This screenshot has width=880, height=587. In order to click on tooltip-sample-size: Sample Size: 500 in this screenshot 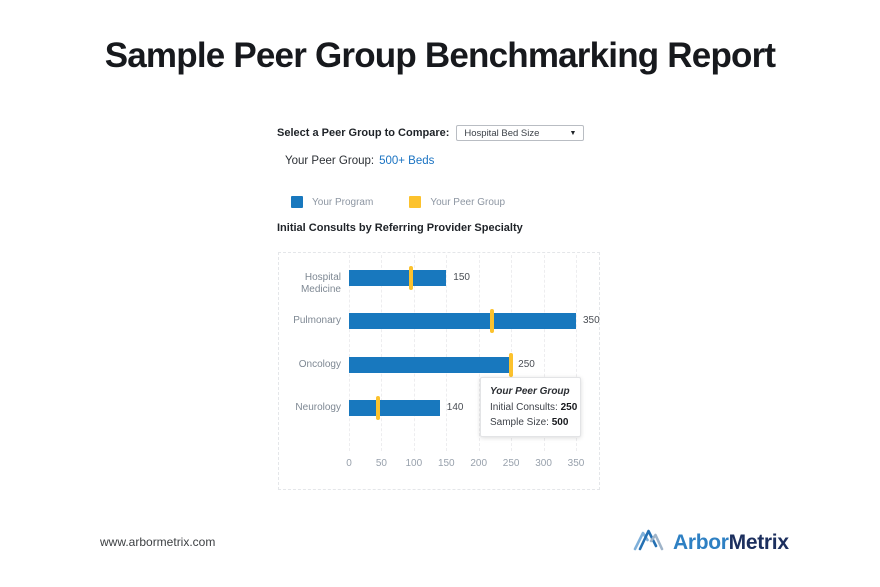, I will do `click(529, 422)`.